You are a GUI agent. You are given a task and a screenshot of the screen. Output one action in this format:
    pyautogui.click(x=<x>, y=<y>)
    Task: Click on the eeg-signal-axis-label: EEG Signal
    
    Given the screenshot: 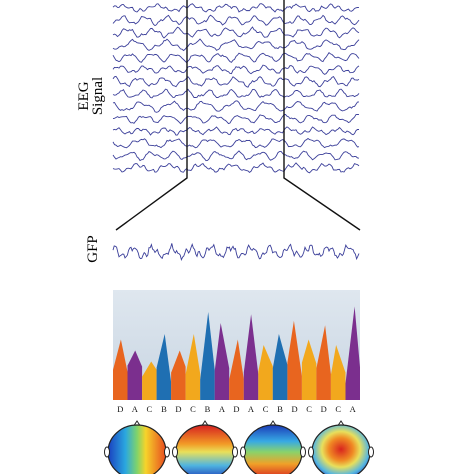 What is the action you would take?
    pyautogui.click(x=92, y=96)
    